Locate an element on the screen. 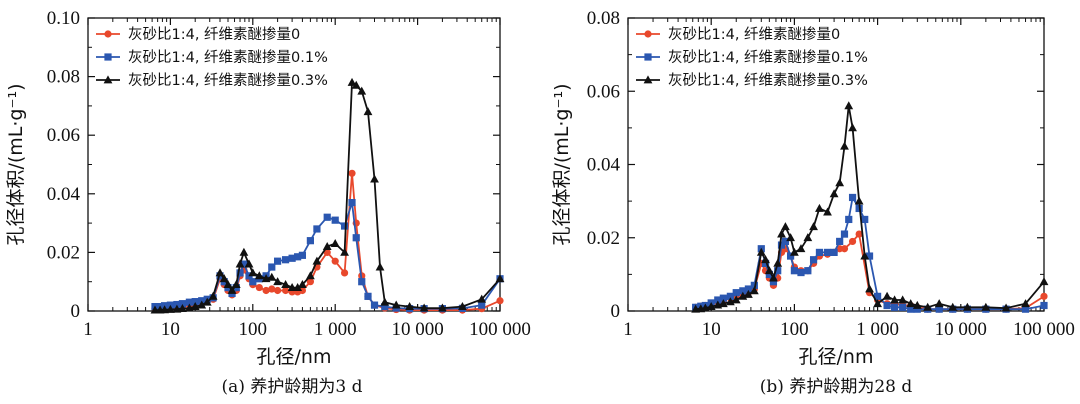 The width and height of the screenshot is (1080, 404). x-tick-label: 100 000 is located at coordinates (1044, 329).